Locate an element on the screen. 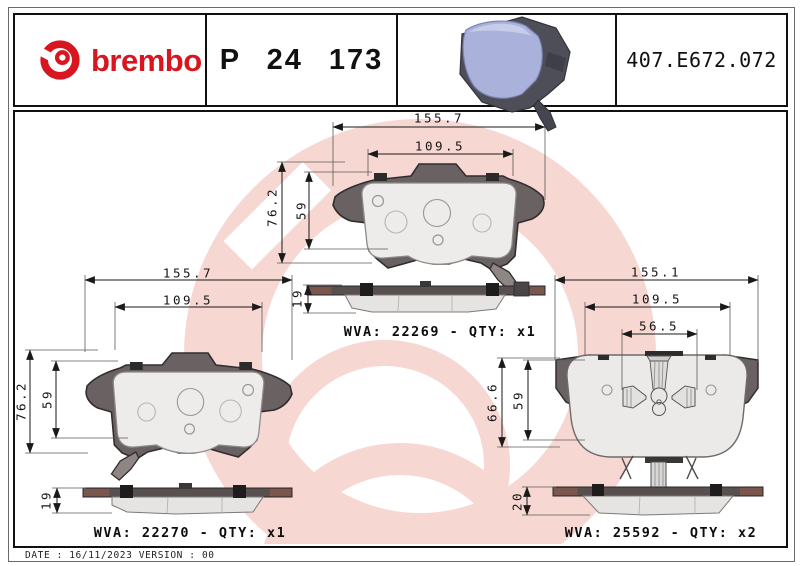  dim-br-height-inner: 59 is located at coordinates (518, 400).